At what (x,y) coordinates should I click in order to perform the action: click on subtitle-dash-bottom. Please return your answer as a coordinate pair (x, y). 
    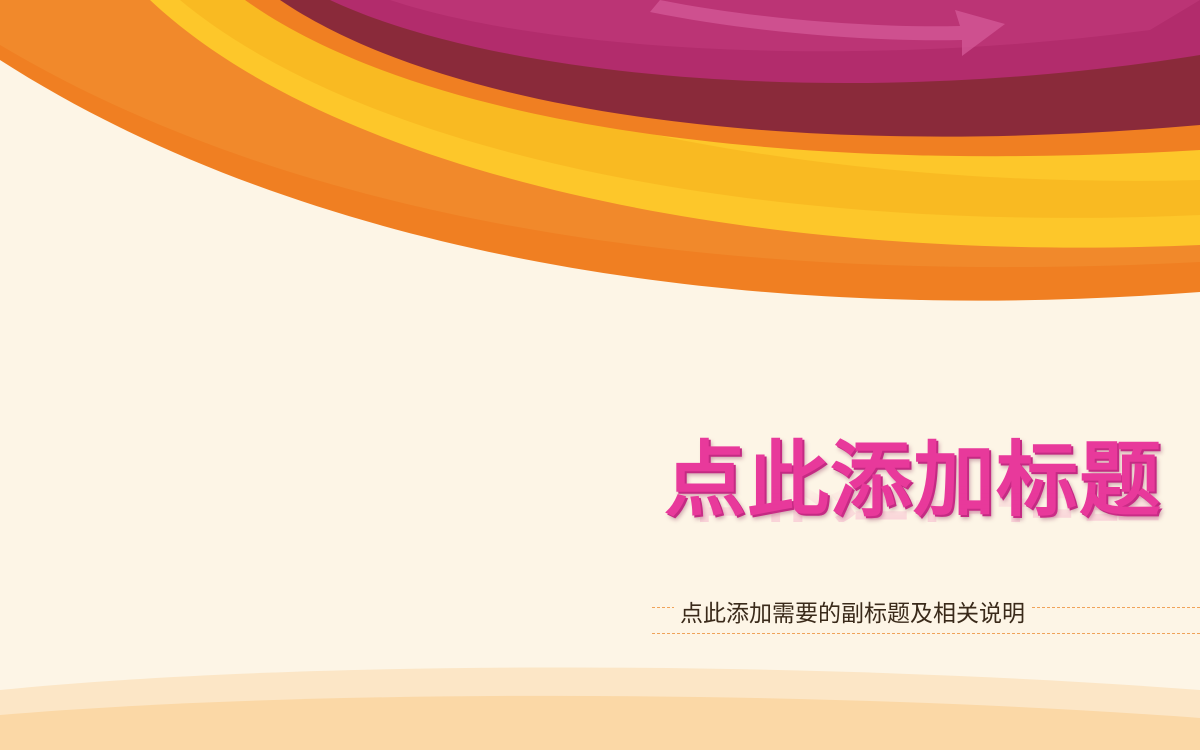
    Looking at the image, I should click on (926, 633).